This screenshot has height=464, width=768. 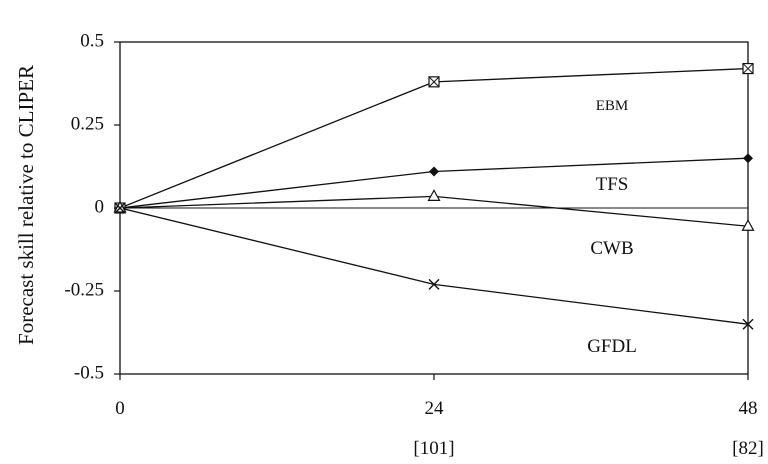 I want to click on series-label-ebm: EBM, so click(x=612, y=106).